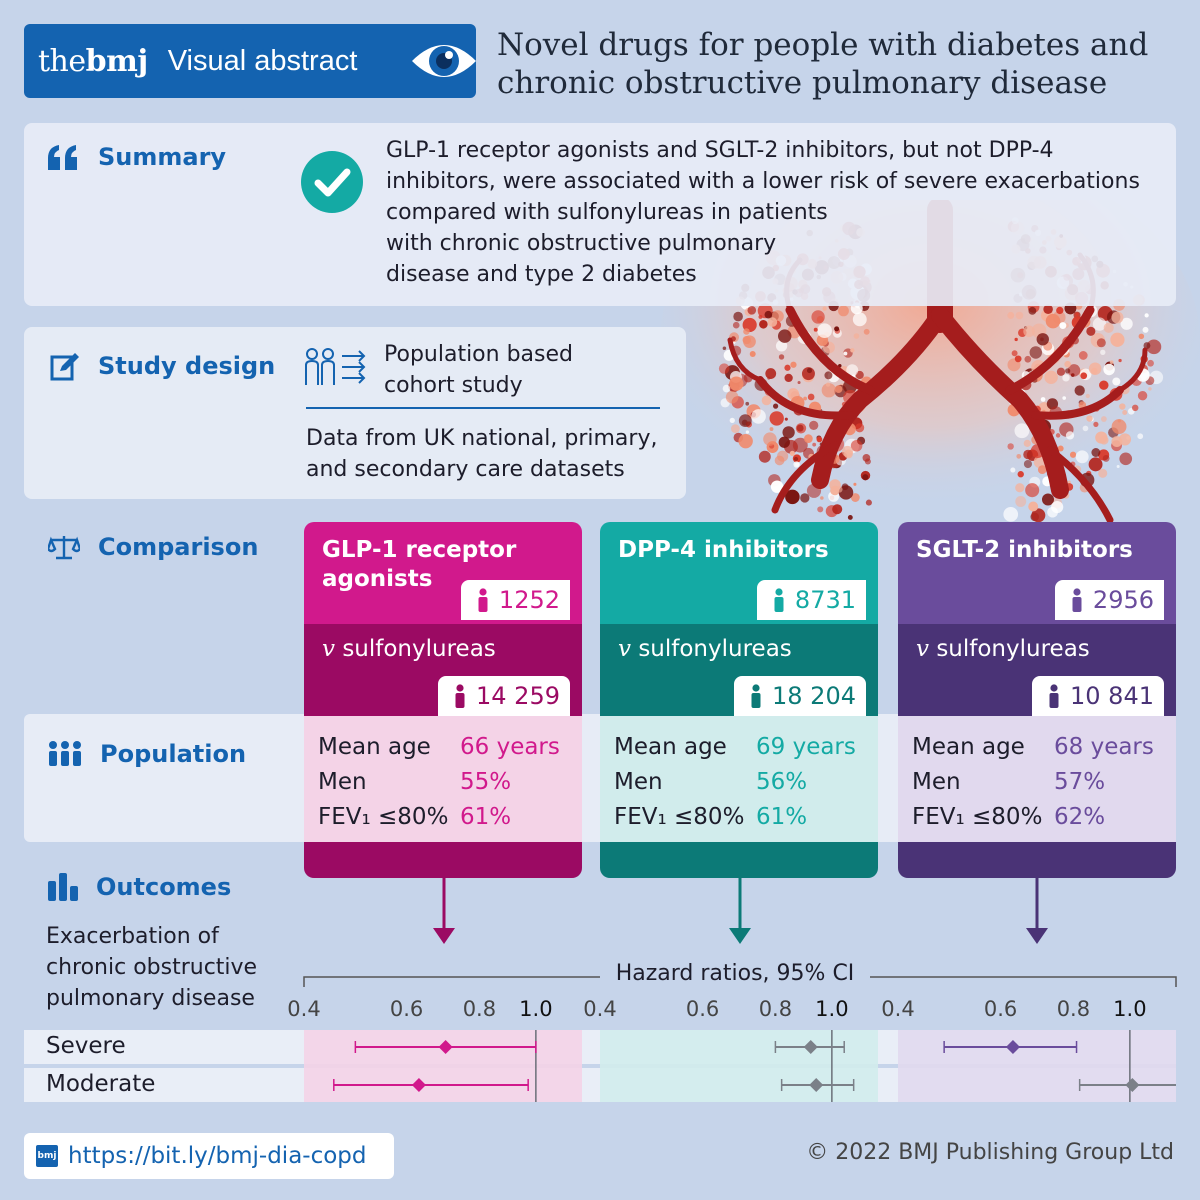  What do you see at coordinates (1098, 696) in the screenshot?
I see `comparator-count: 10 841` at bounding box center [1098, 696].